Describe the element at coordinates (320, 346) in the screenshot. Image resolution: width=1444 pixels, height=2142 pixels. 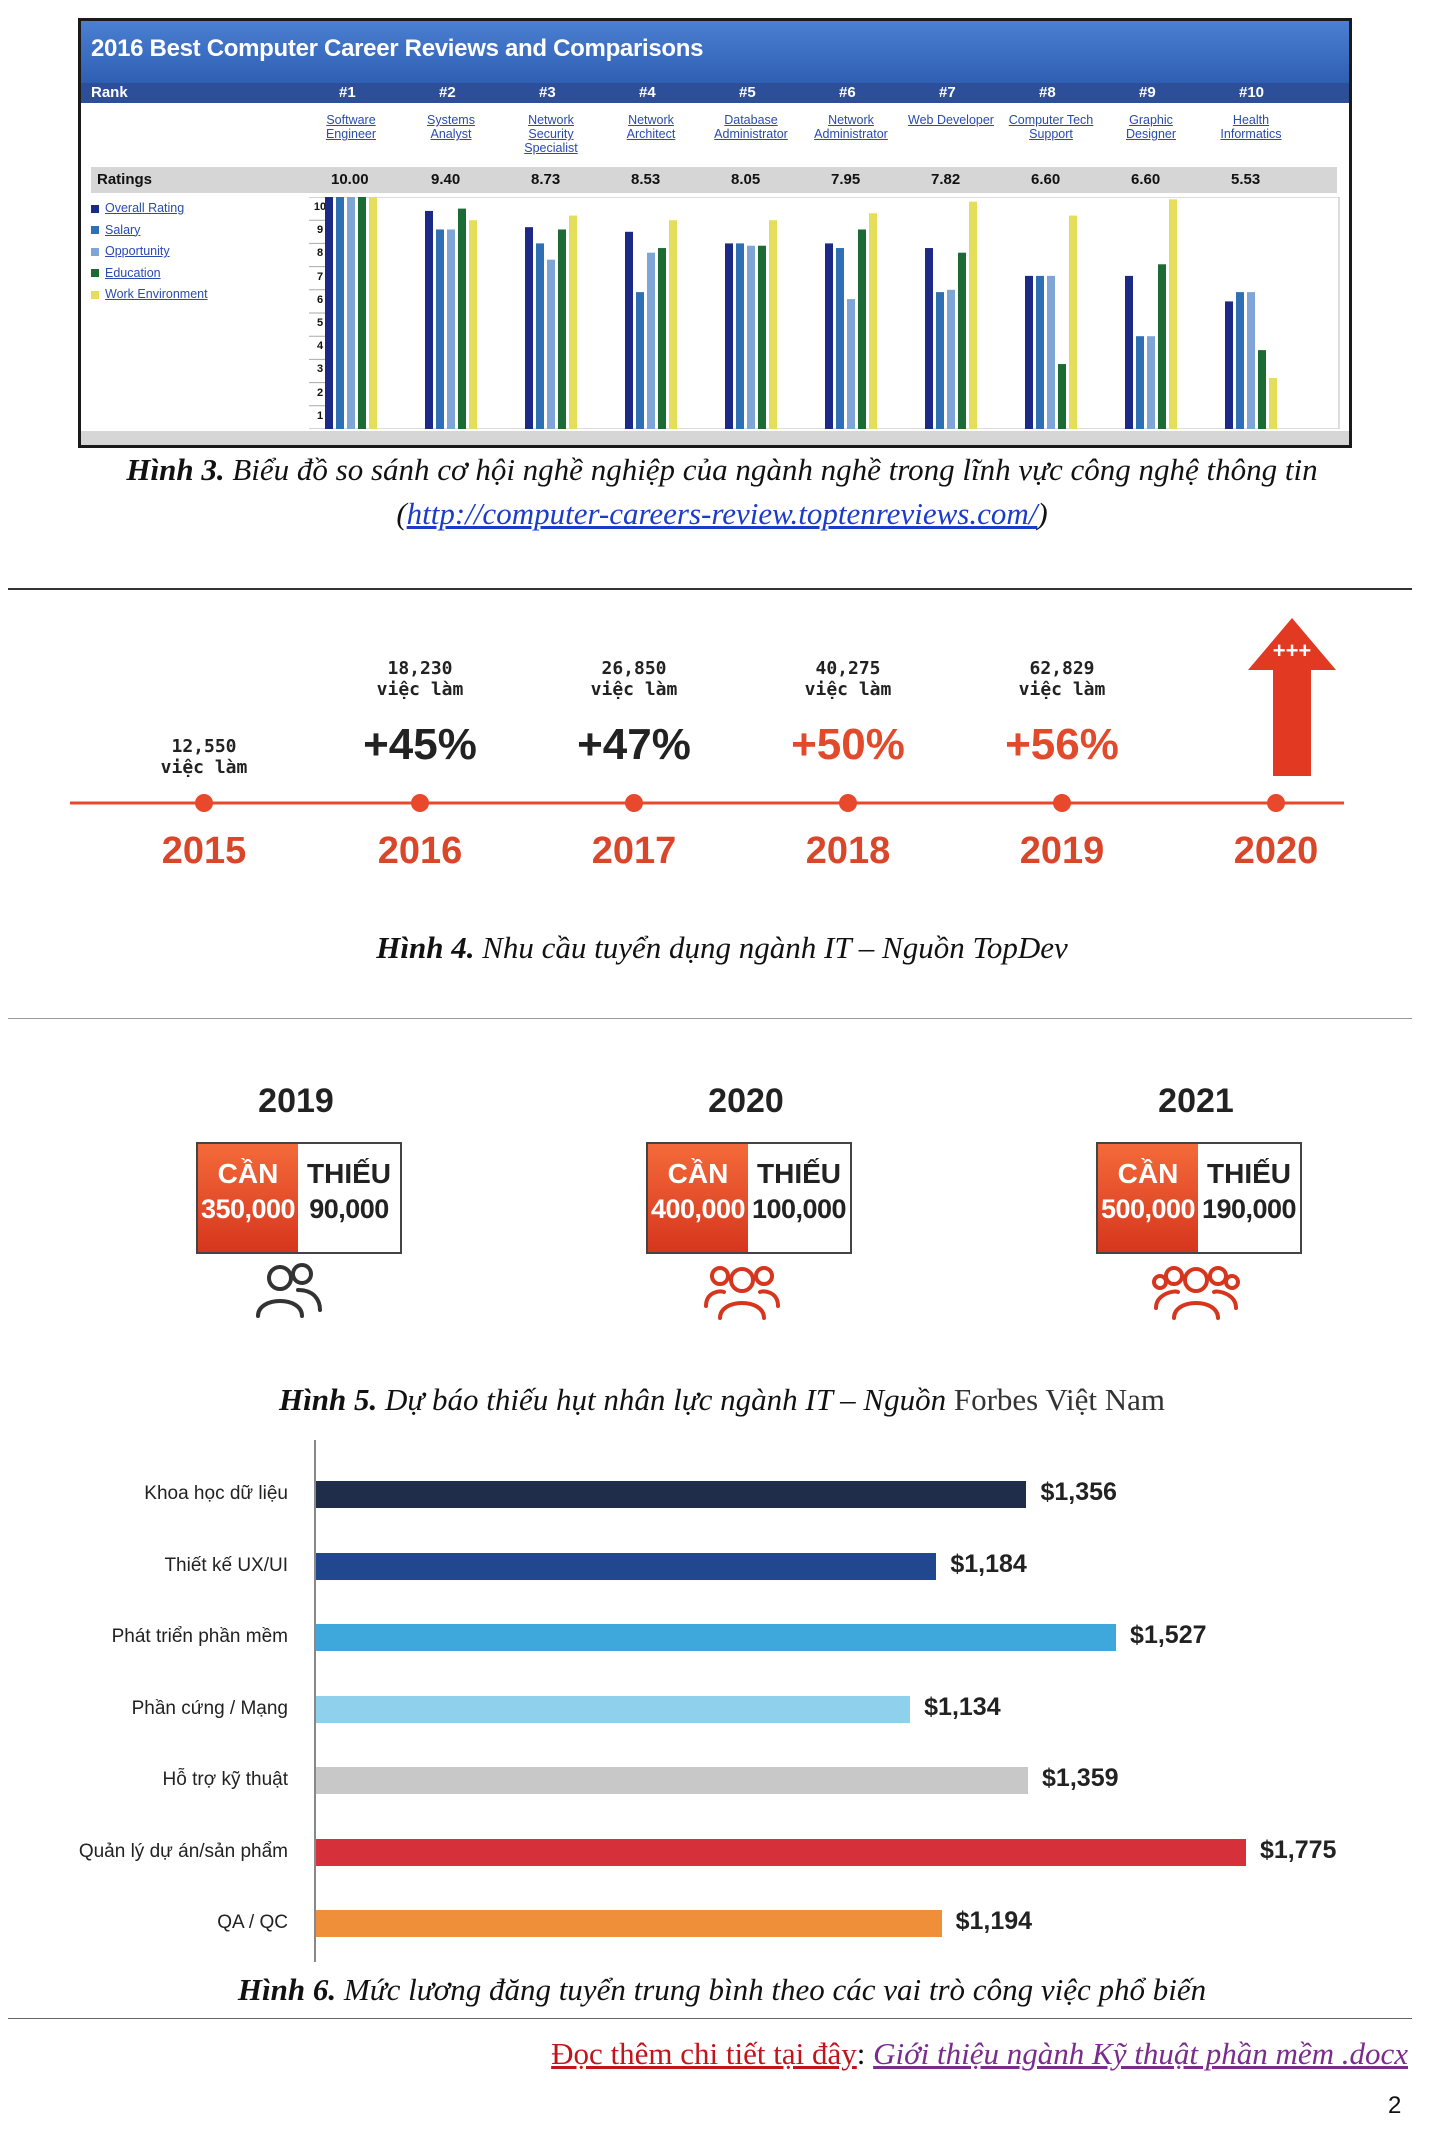
I see `tick-label: 4` at that location.